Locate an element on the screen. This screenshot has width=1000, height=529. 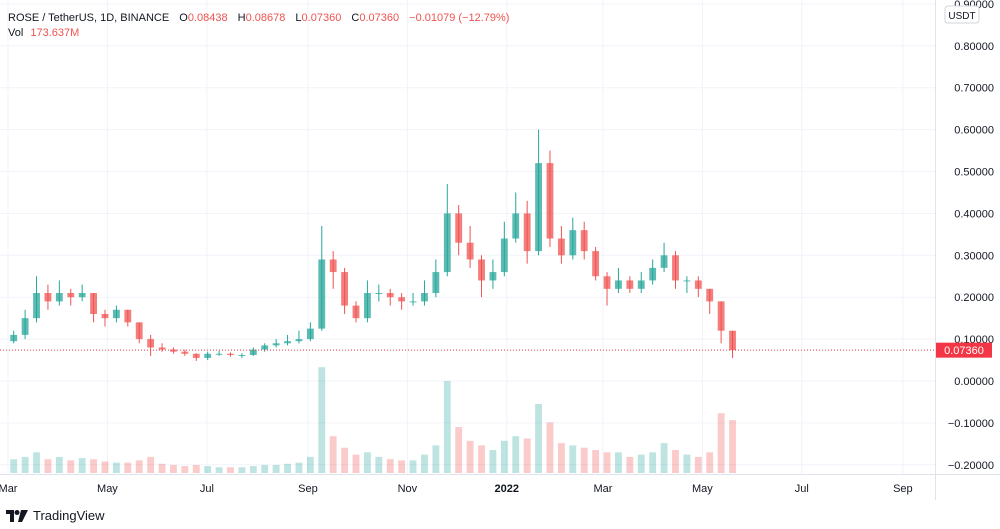
currency-label: USDT is located at coordinates (961, 16).